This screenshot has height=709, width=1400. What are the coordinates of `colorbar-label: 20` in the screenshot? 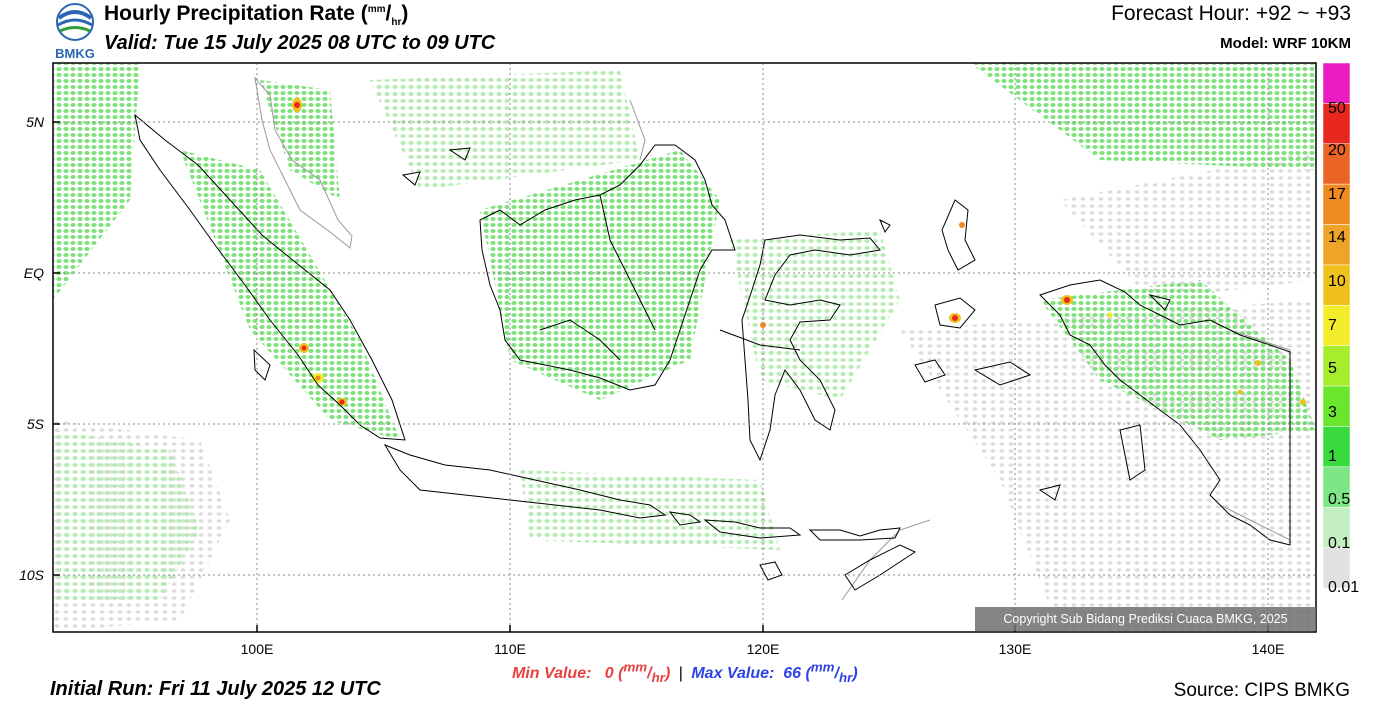 It's located at (1337, 150).